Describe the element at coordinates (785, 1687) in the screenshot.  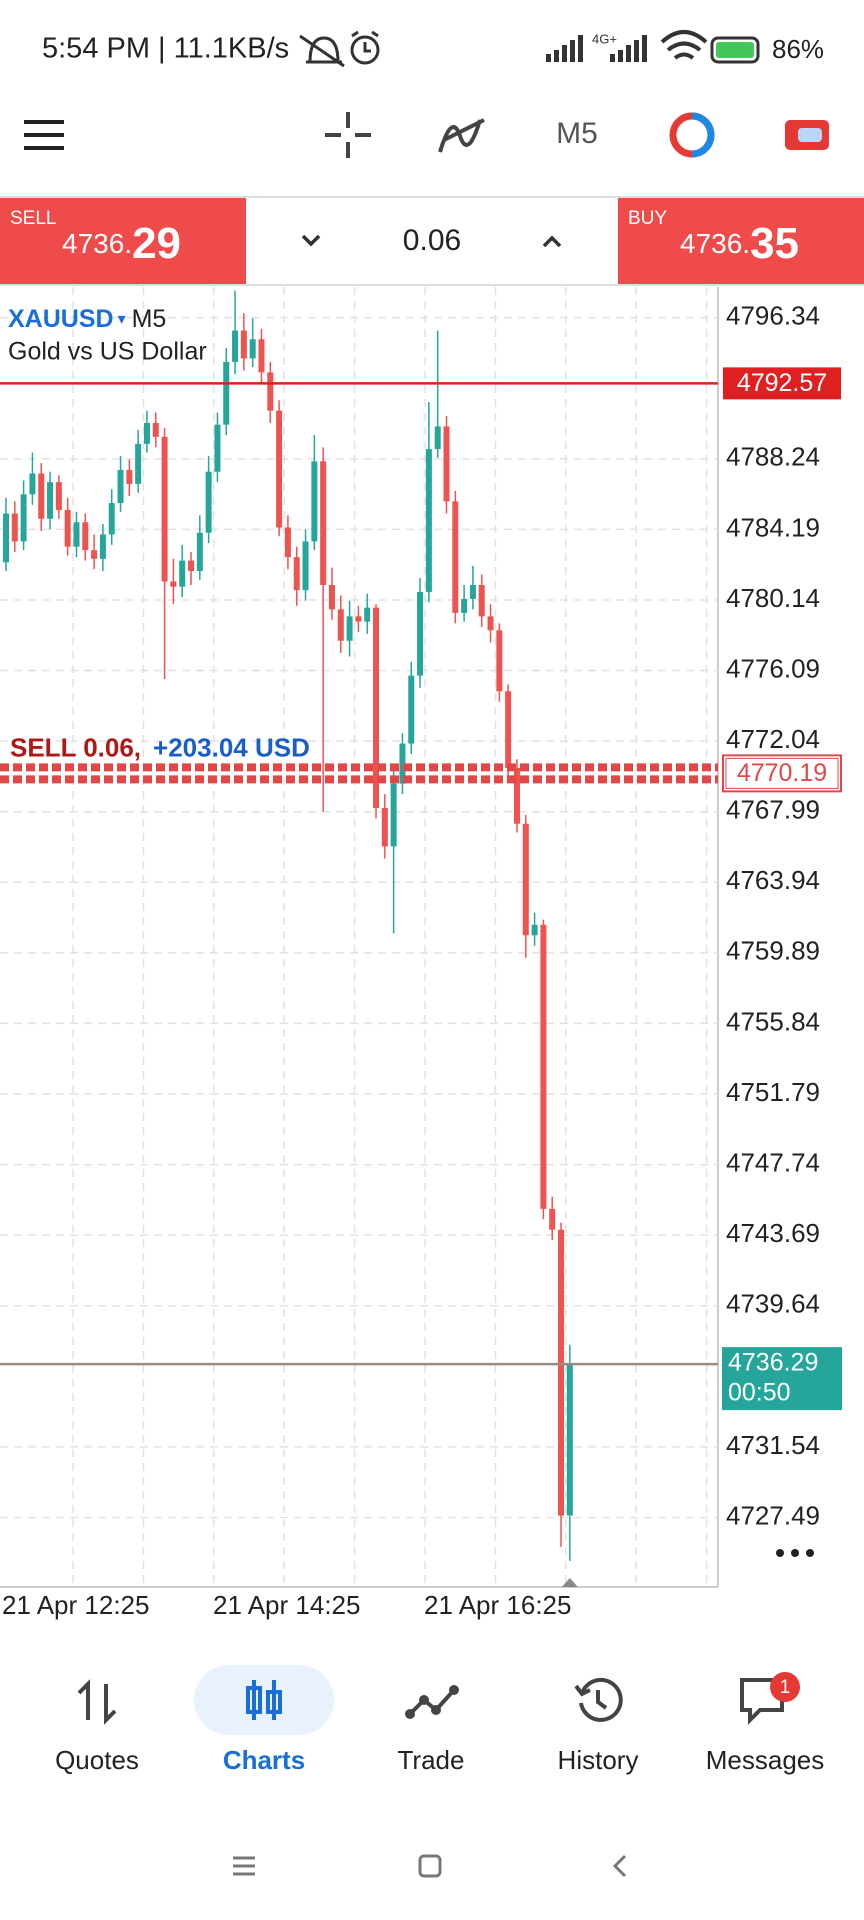
I see `badge` at that location.